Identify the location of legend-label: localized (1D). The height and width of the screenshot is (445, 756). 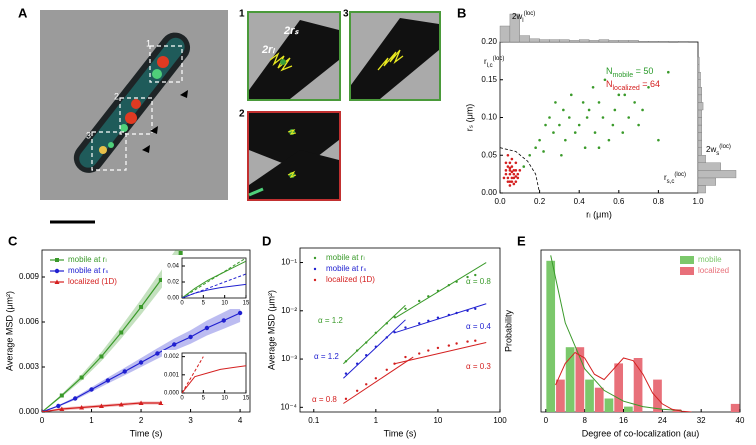
(92, 281).